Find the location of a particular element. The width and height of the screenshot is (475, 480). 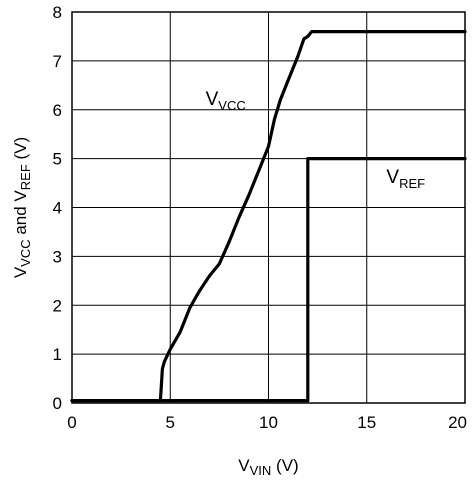

y-axis-title: VVCC and VREF (V) is located at coordinates (22, 207).